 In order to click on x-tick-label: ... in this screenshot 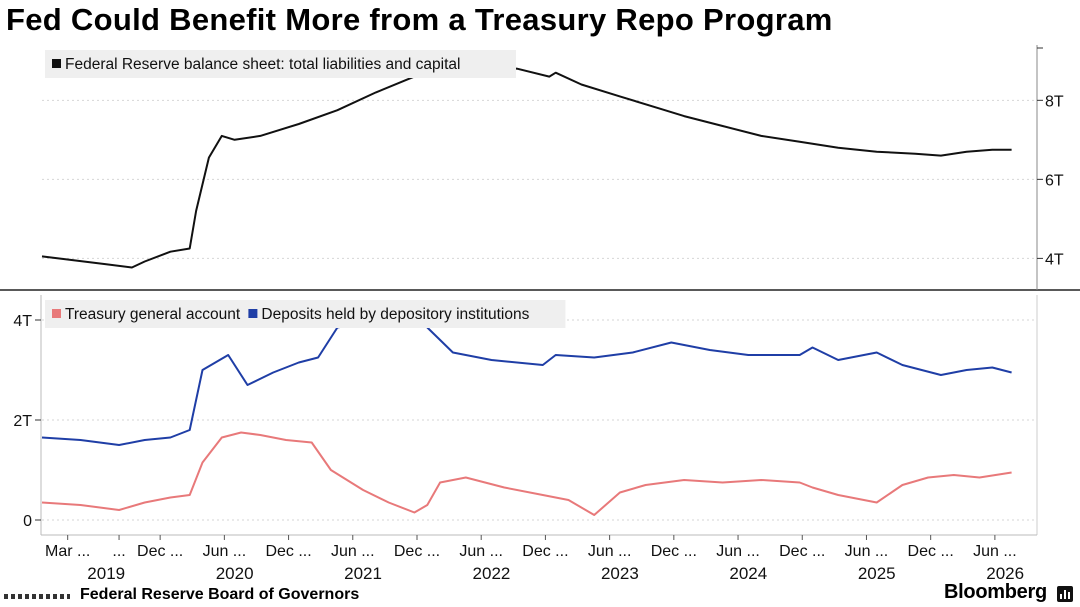, I will do `click(118, 551)`.